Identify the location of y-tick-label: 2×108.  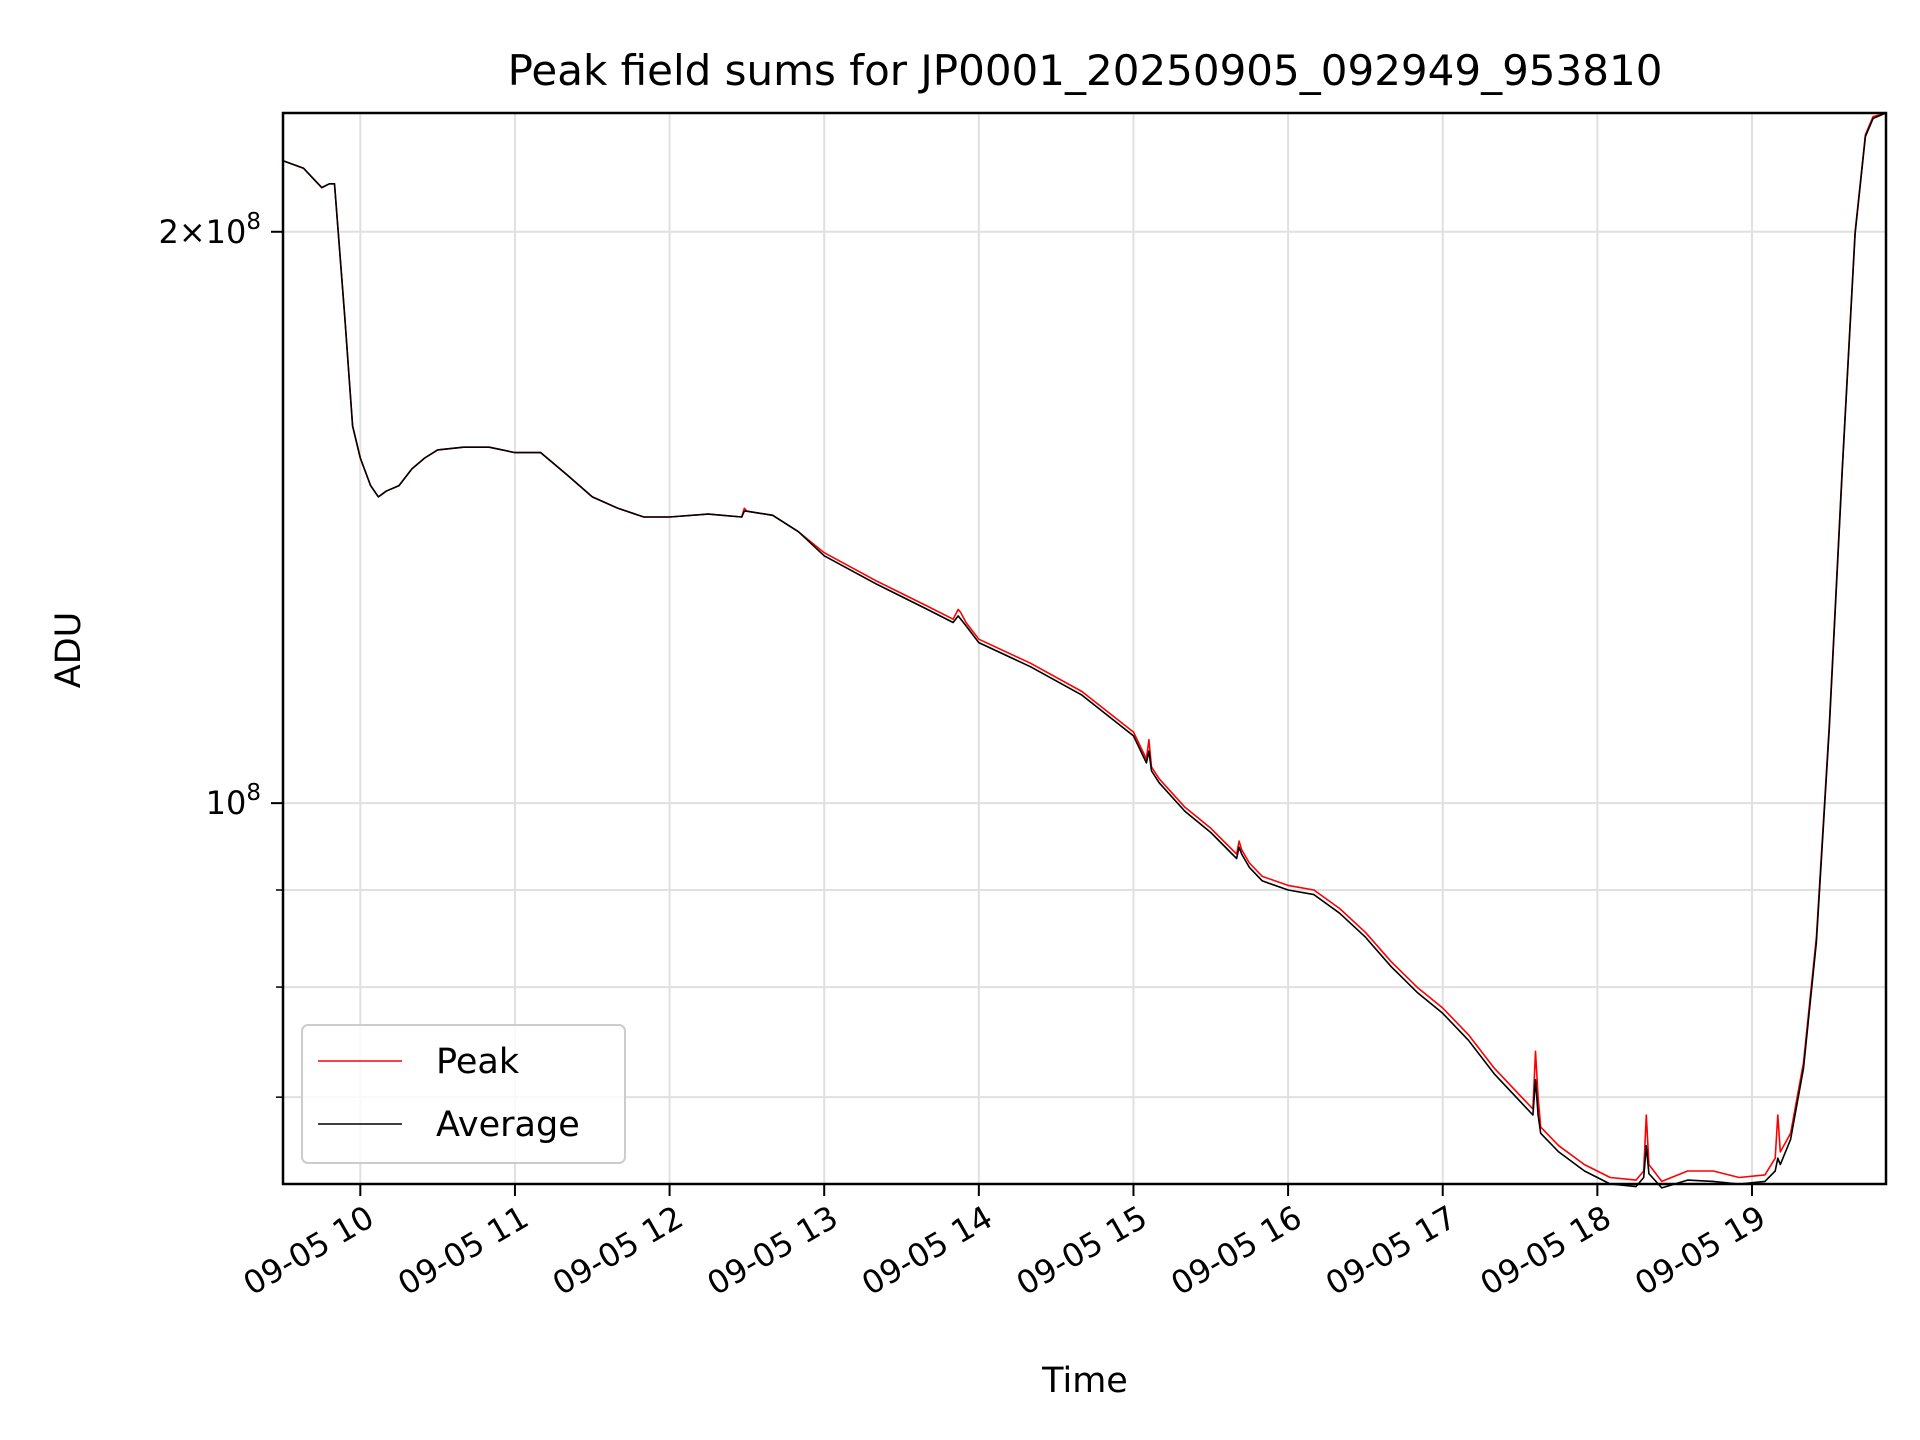
(209, 230).